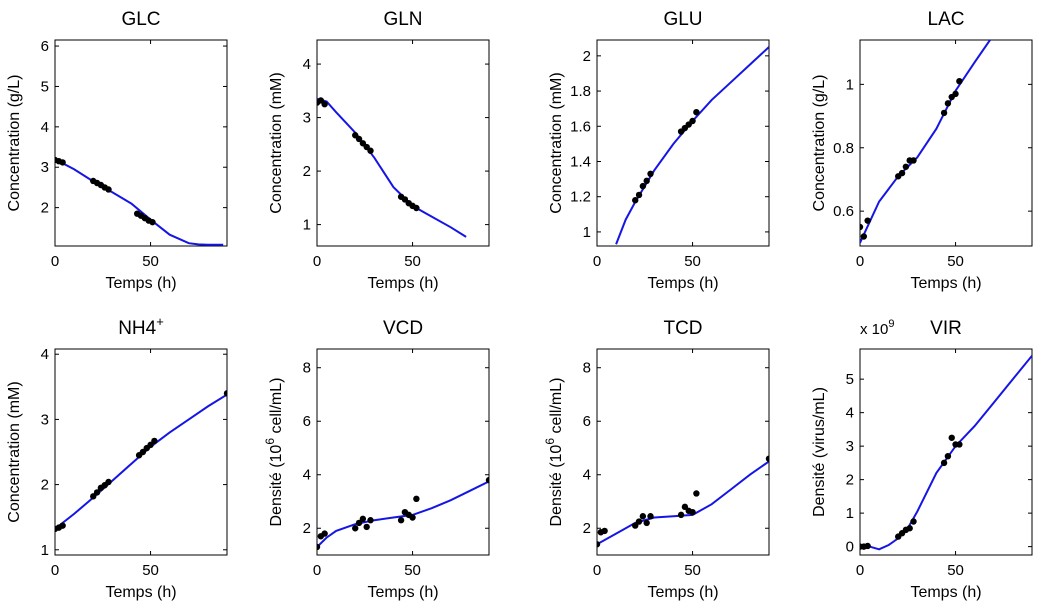  What do you see at coordinates (45, 550) in the screenshot?
I see `y-tick-label: 1` at bounding box center [45, 550].